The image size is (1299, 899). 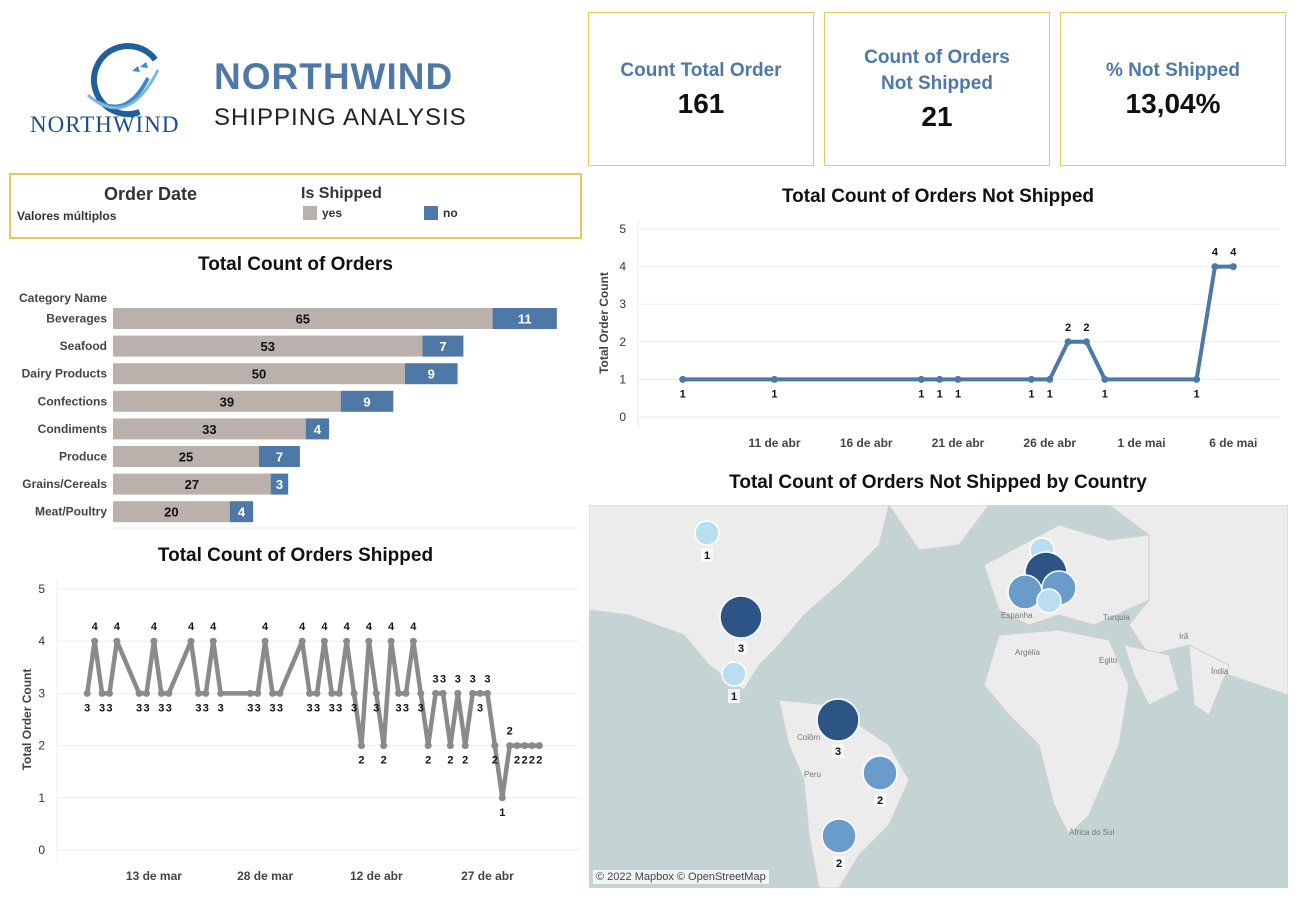 What do you see at coordinates (67, 216) in the screenshot?
I see `order-date-filter-value: Valores múltiplos` at bounding box center [67, 216].